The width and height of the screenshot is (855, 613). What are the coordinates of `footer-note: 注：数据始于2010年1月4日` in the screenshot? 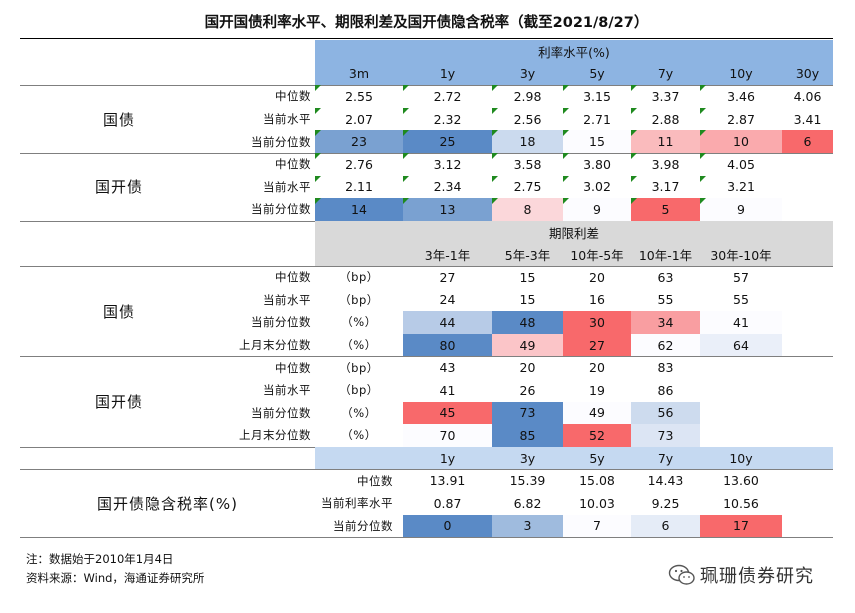 It's located at (100, 559).